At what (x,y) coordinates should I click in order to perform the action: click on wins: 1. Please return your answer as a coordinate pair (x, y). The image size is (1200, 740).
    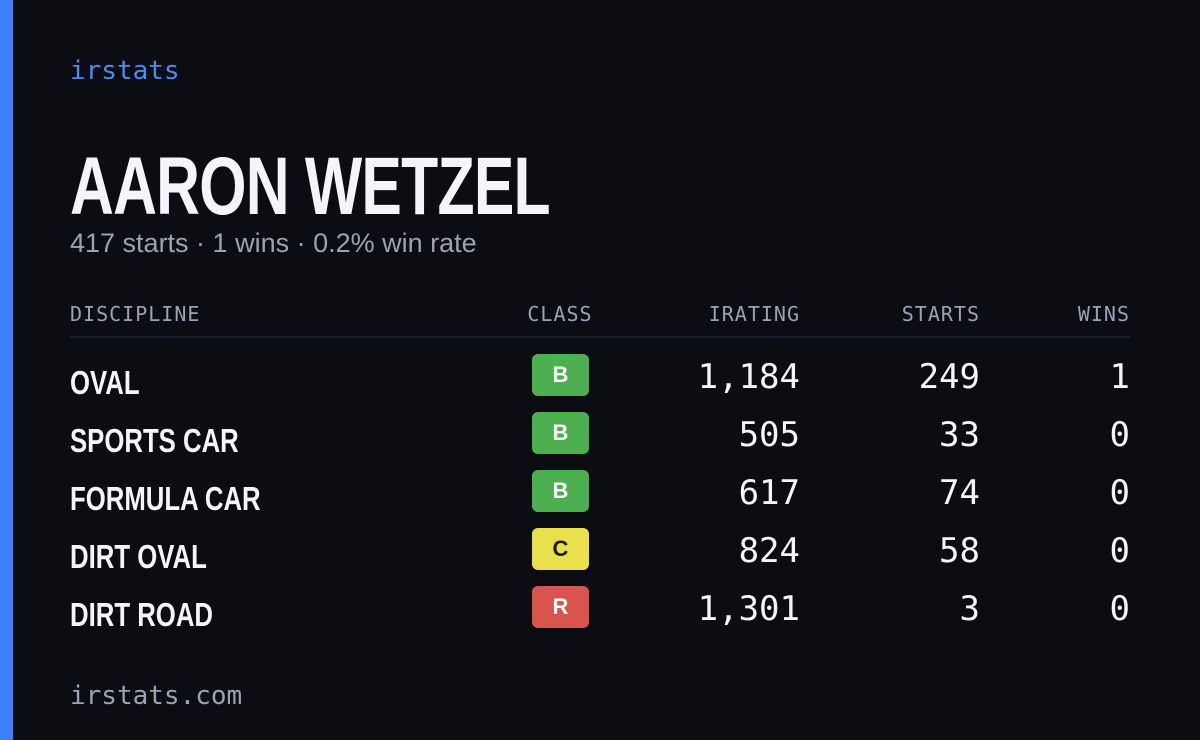
    Looking at the image, I should click on (1119, 377).